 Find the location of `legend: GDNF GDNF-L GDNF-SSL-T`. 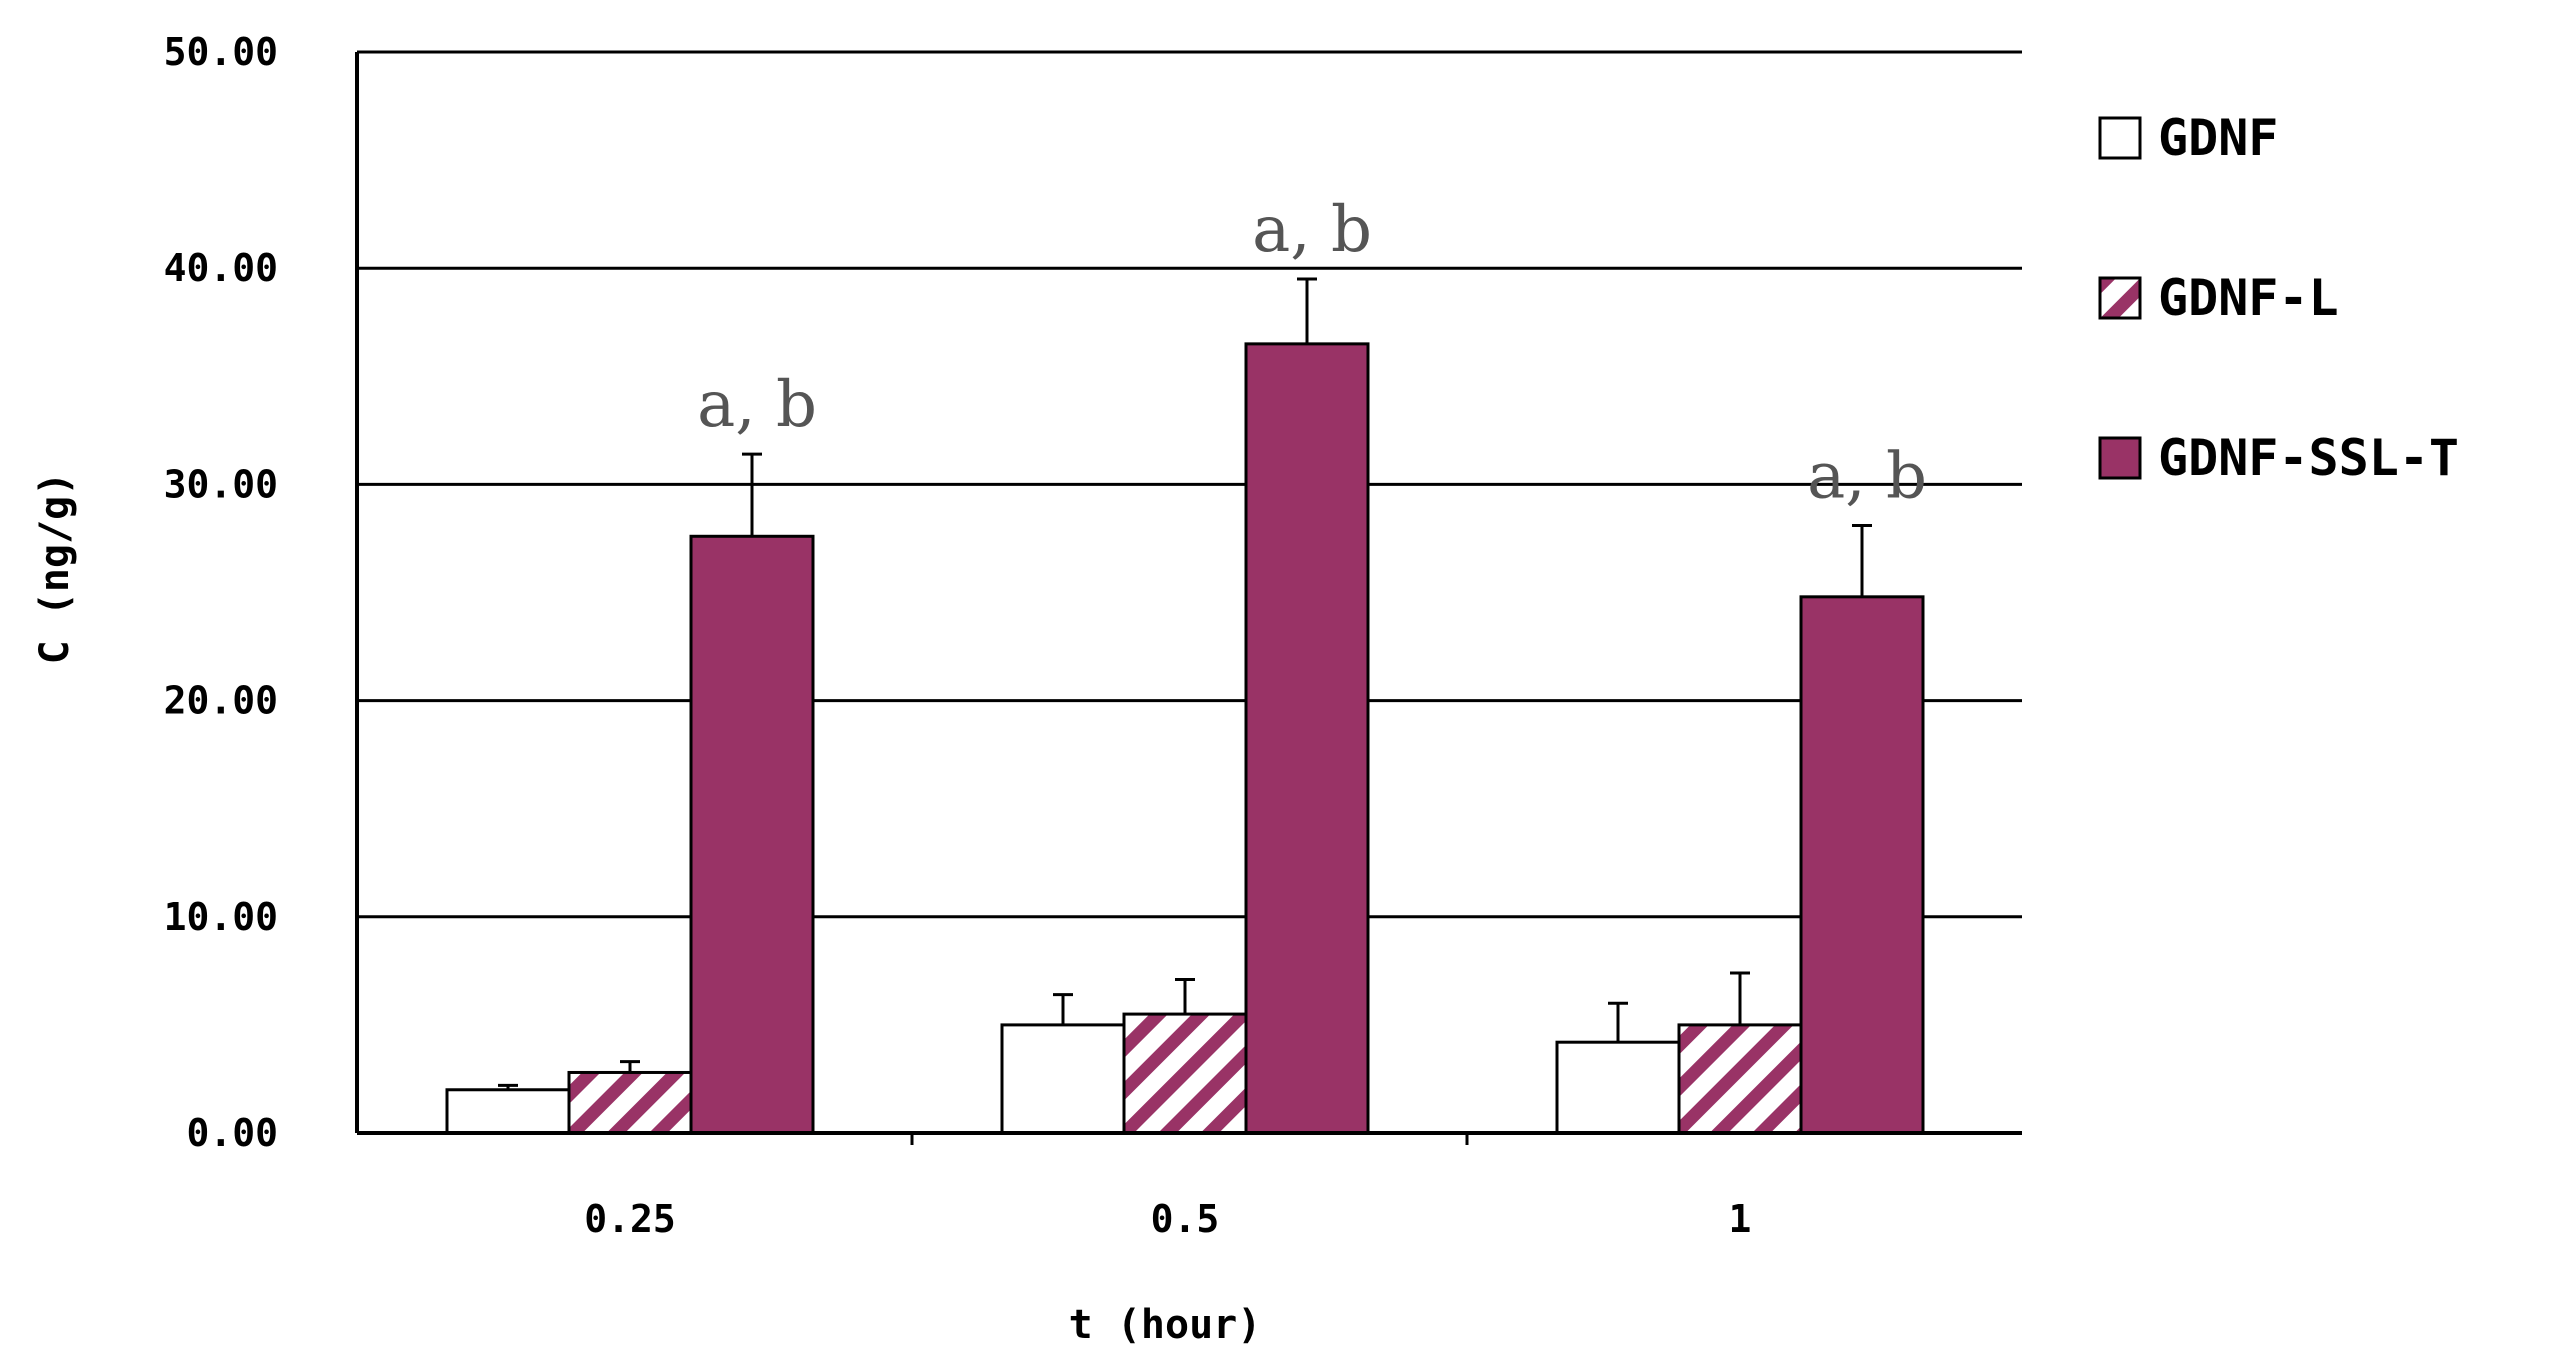

legend: GDNF GDNF-L GDNF-SSL-T is located at coordinates (2278, 298).